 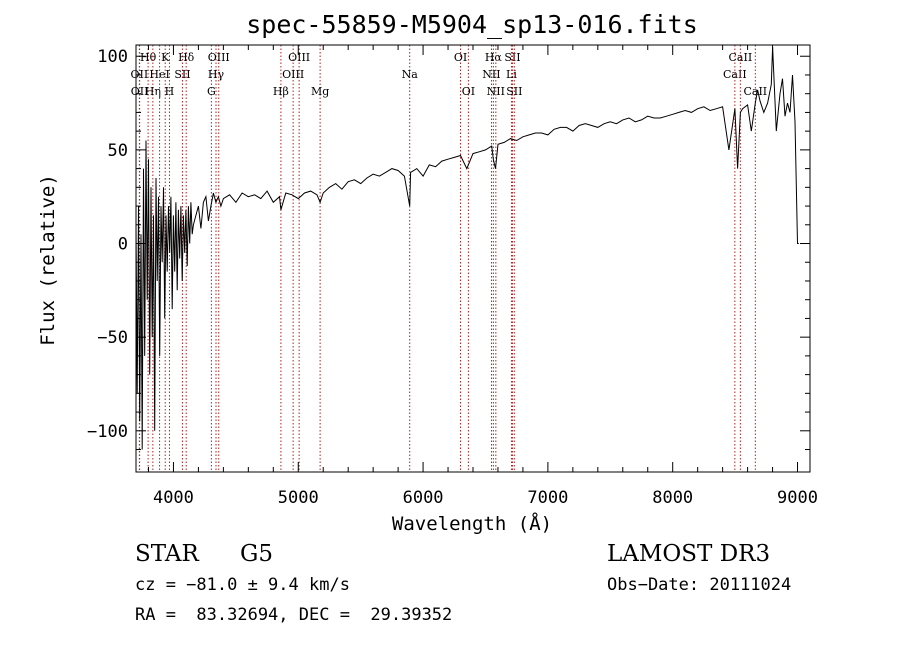 What do you see at coordinates (170, 91) in the screenshot?
I see `marker-label: H` at bounding box center [170, 91].